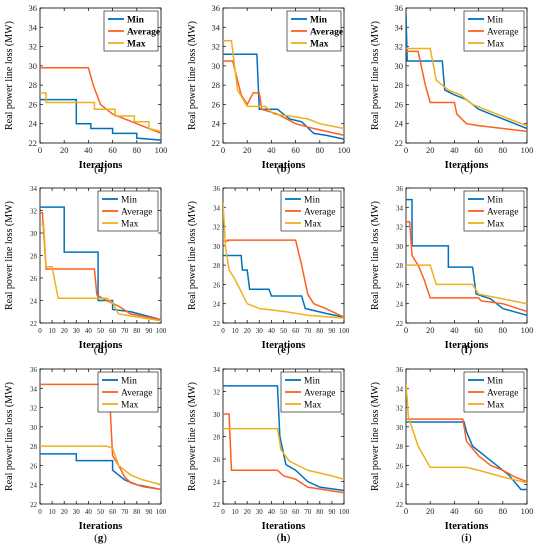 Image resolution: width=550 pixels, height=554 pixels. Describe the element at coordinates (136, 212) in the screenshot. I see `legend-label-average: Average` at that location.